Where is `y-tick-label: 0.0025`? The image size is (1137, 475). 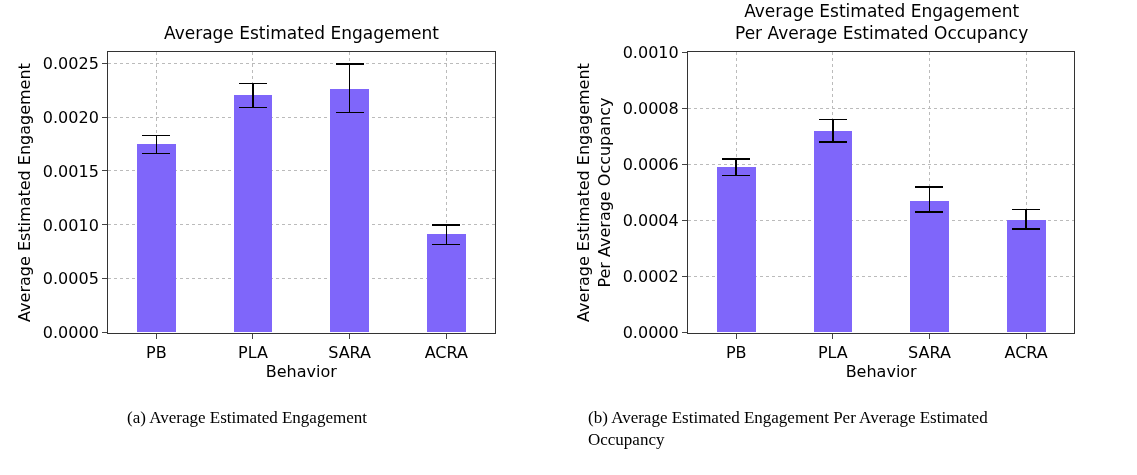
y-tick-label: 0.0025 is located at coordinates (70, 63).